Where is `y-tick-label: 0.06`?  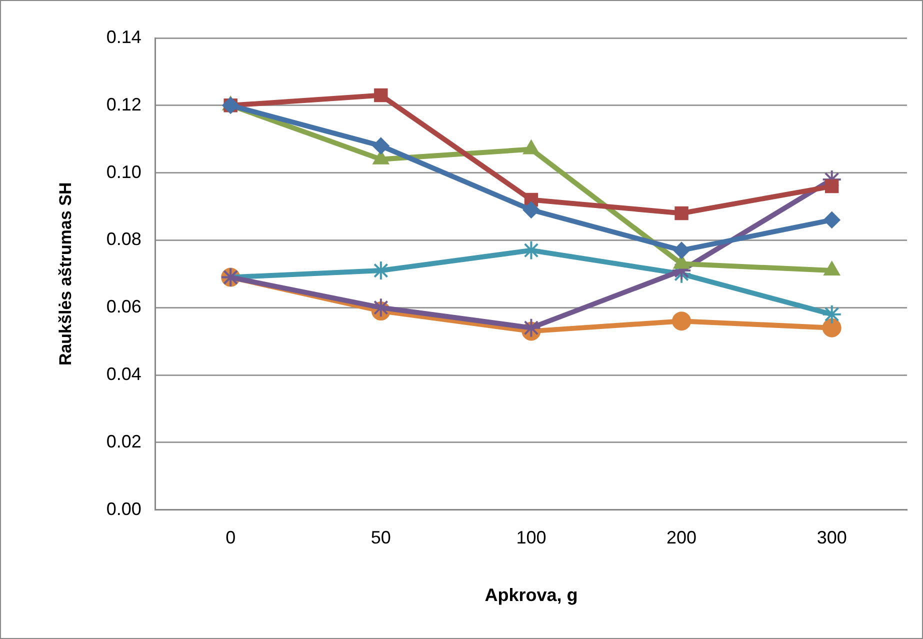 y-tick-label: 0.06 is located at coordinates (124, 306).